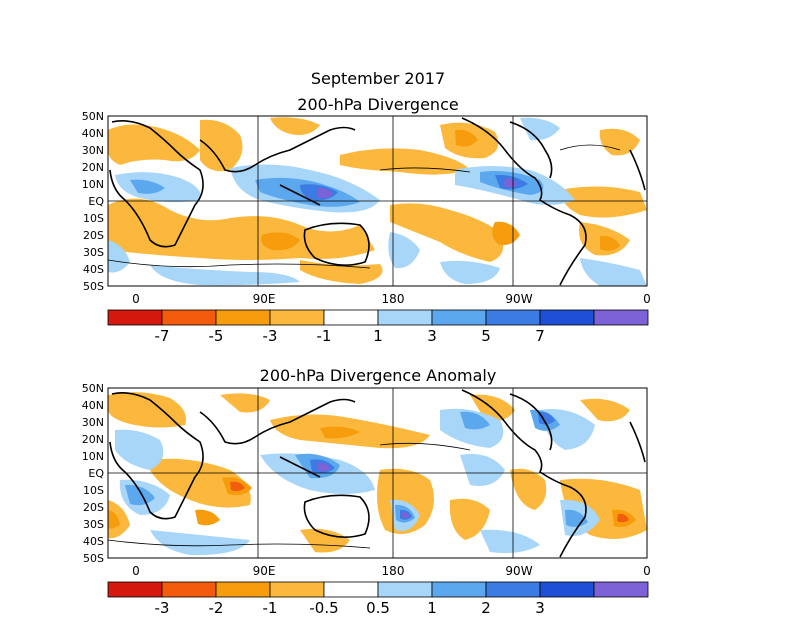 This screenshot has width=800, height=618. I want to click on colorbar-label: -7, so click(162, 336).